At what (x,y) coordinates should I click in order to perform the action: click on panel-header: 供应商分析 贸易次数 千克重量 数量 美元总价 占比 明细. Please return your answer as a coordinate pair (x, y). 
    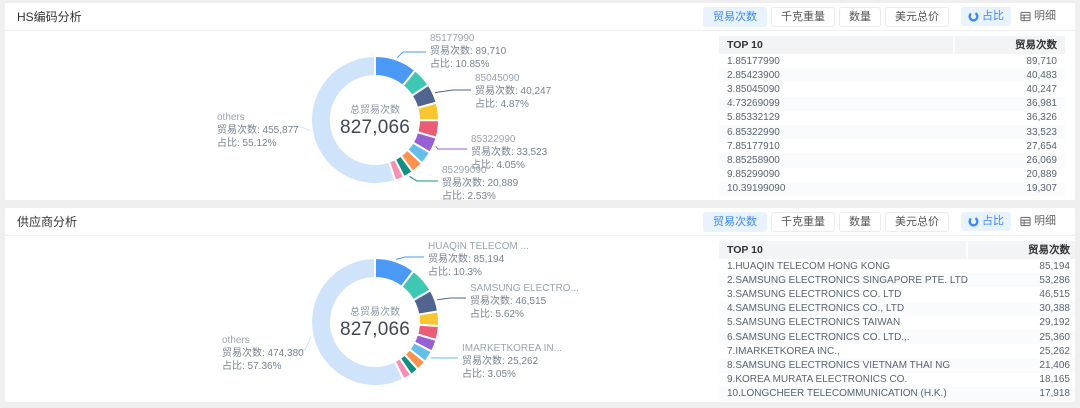
    Looking at the image, I should click on (540, 222).